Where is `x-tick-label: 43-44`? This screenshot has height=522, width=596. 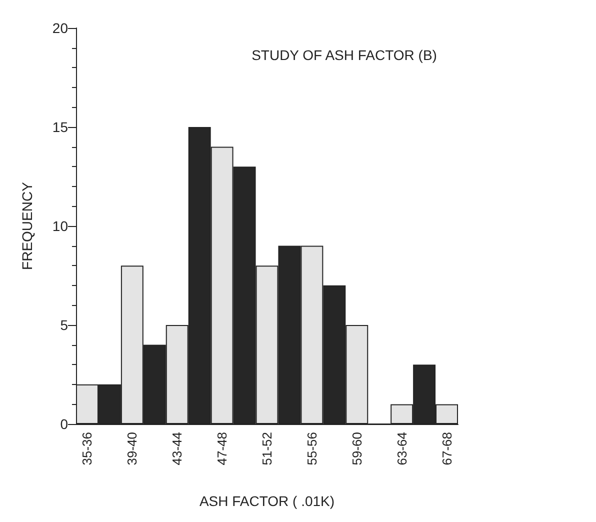 x-tick-label: 43-44 is located at coordinates (177, 449).